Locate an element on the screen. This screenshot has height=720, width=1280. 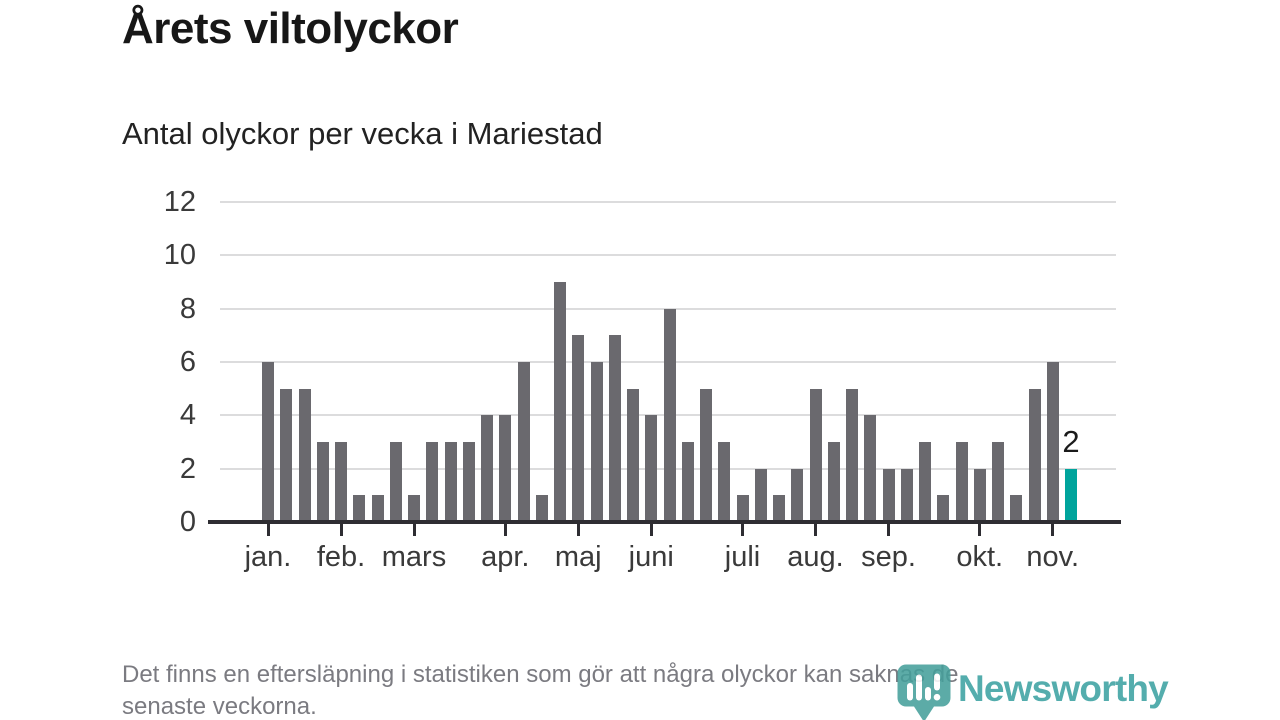
x-axis-tick-okt is located at coordinates (980, 530).